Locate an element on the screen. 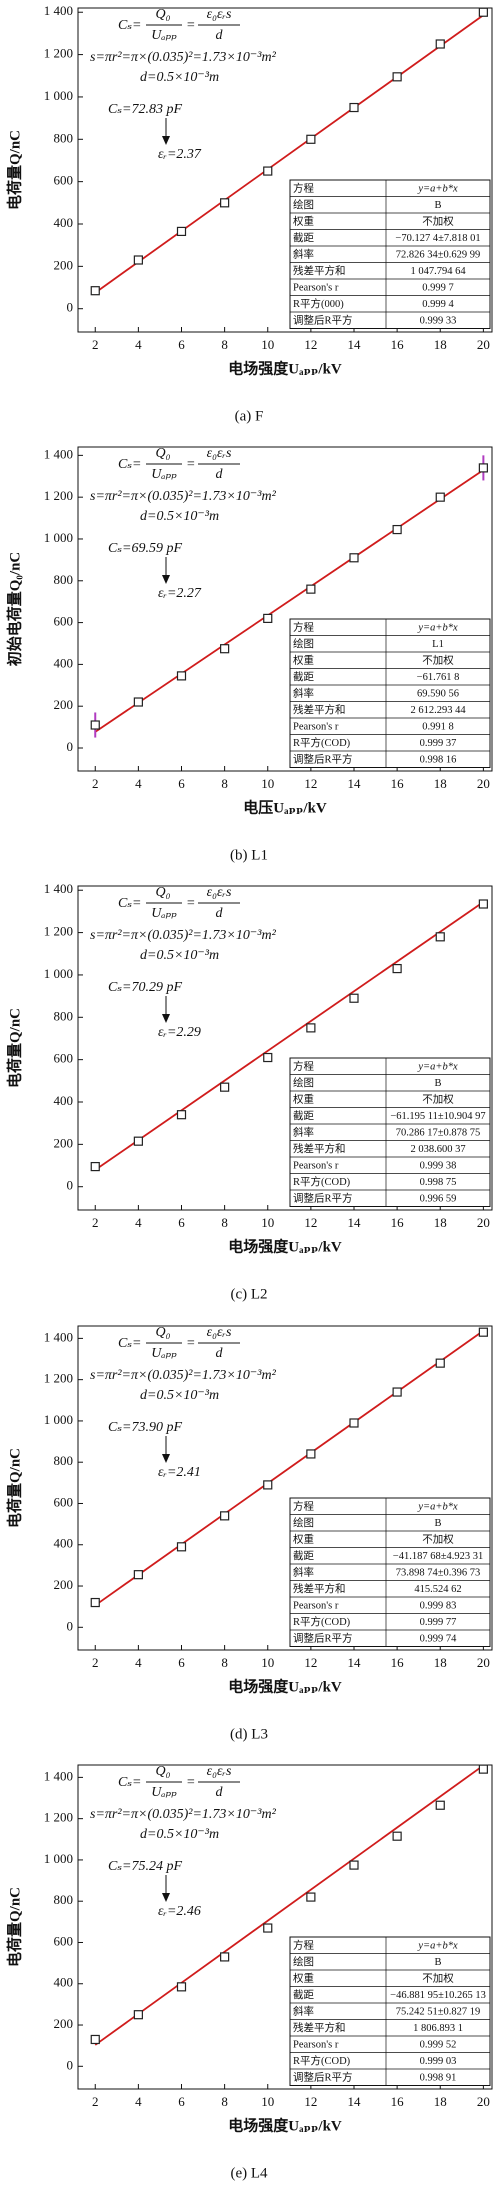 The height and width of the screenshot is (2196, 498). formula-eq: = is located at coordinates (190, 904).